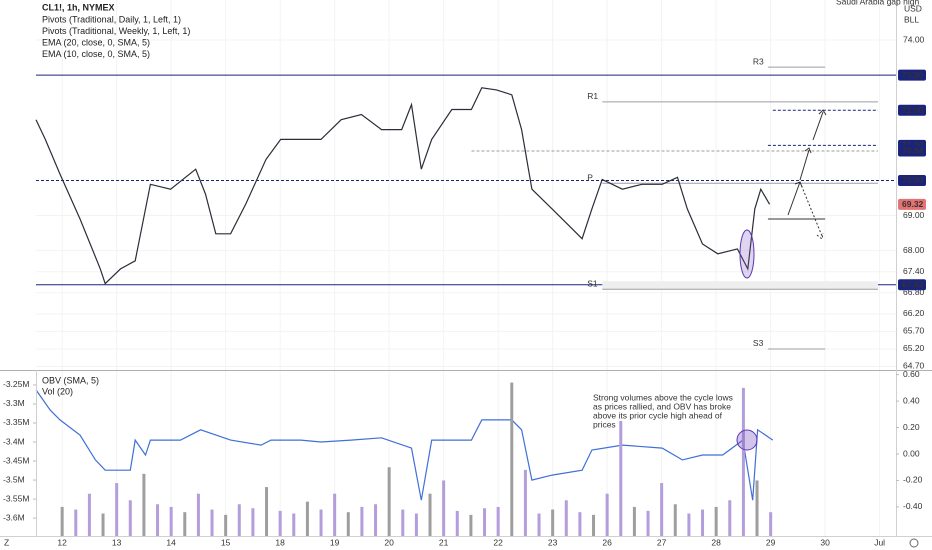 The image size is (932, 550). Describe the element at coordinates (811, 210) in the screenshot. I see `arrow-down` at that location.